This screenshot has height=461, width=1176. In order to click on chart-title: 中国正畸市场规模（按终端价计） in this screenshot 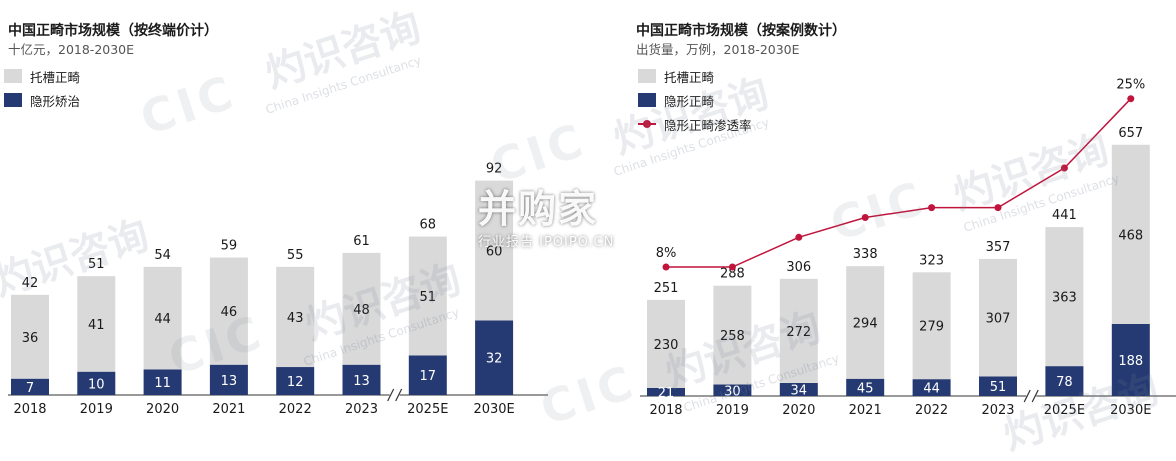, I will do `click(113, 31)`.